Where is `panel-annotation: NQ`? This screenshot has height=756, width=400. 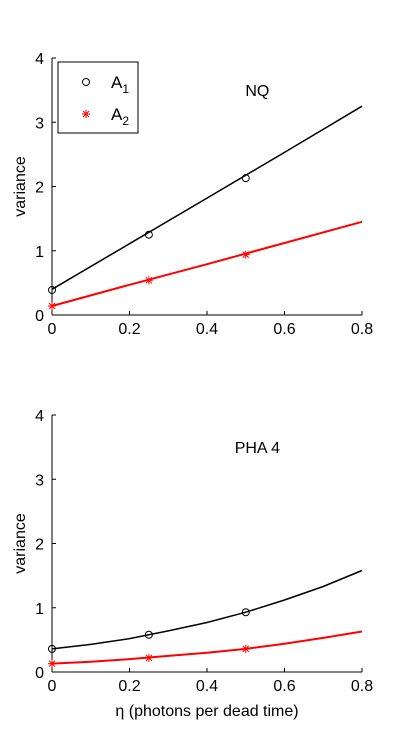 panel-annotation: NQ is located at coordinates (257, 91).